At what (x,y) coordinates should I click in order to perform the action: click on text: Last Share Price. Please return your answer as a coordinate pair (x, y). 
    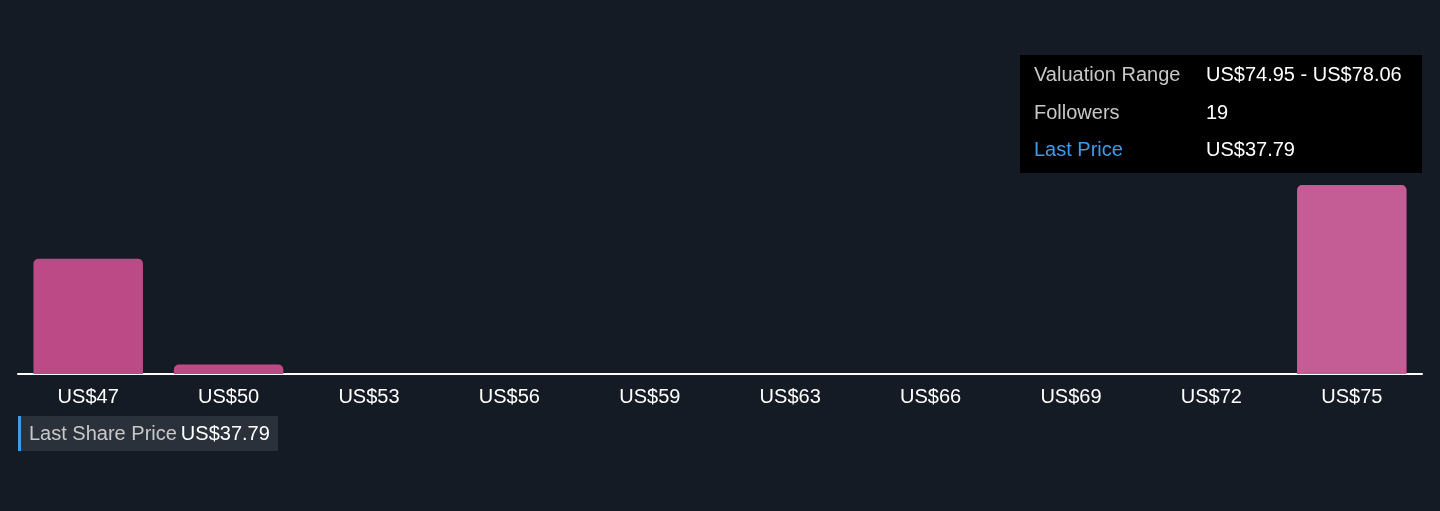
    Looking at the image, I should click on (103, 433).